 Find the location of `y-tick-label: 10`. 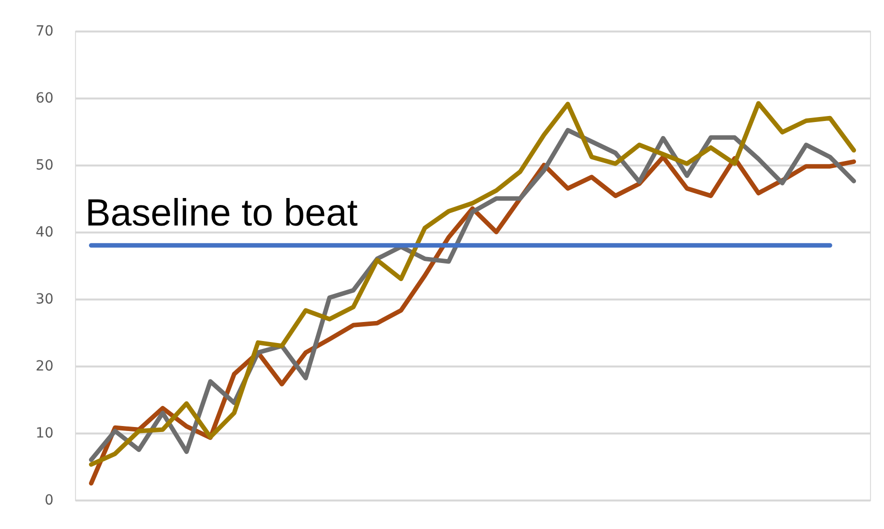

y-tick-label: 10 is located at coordinates (45, 434).